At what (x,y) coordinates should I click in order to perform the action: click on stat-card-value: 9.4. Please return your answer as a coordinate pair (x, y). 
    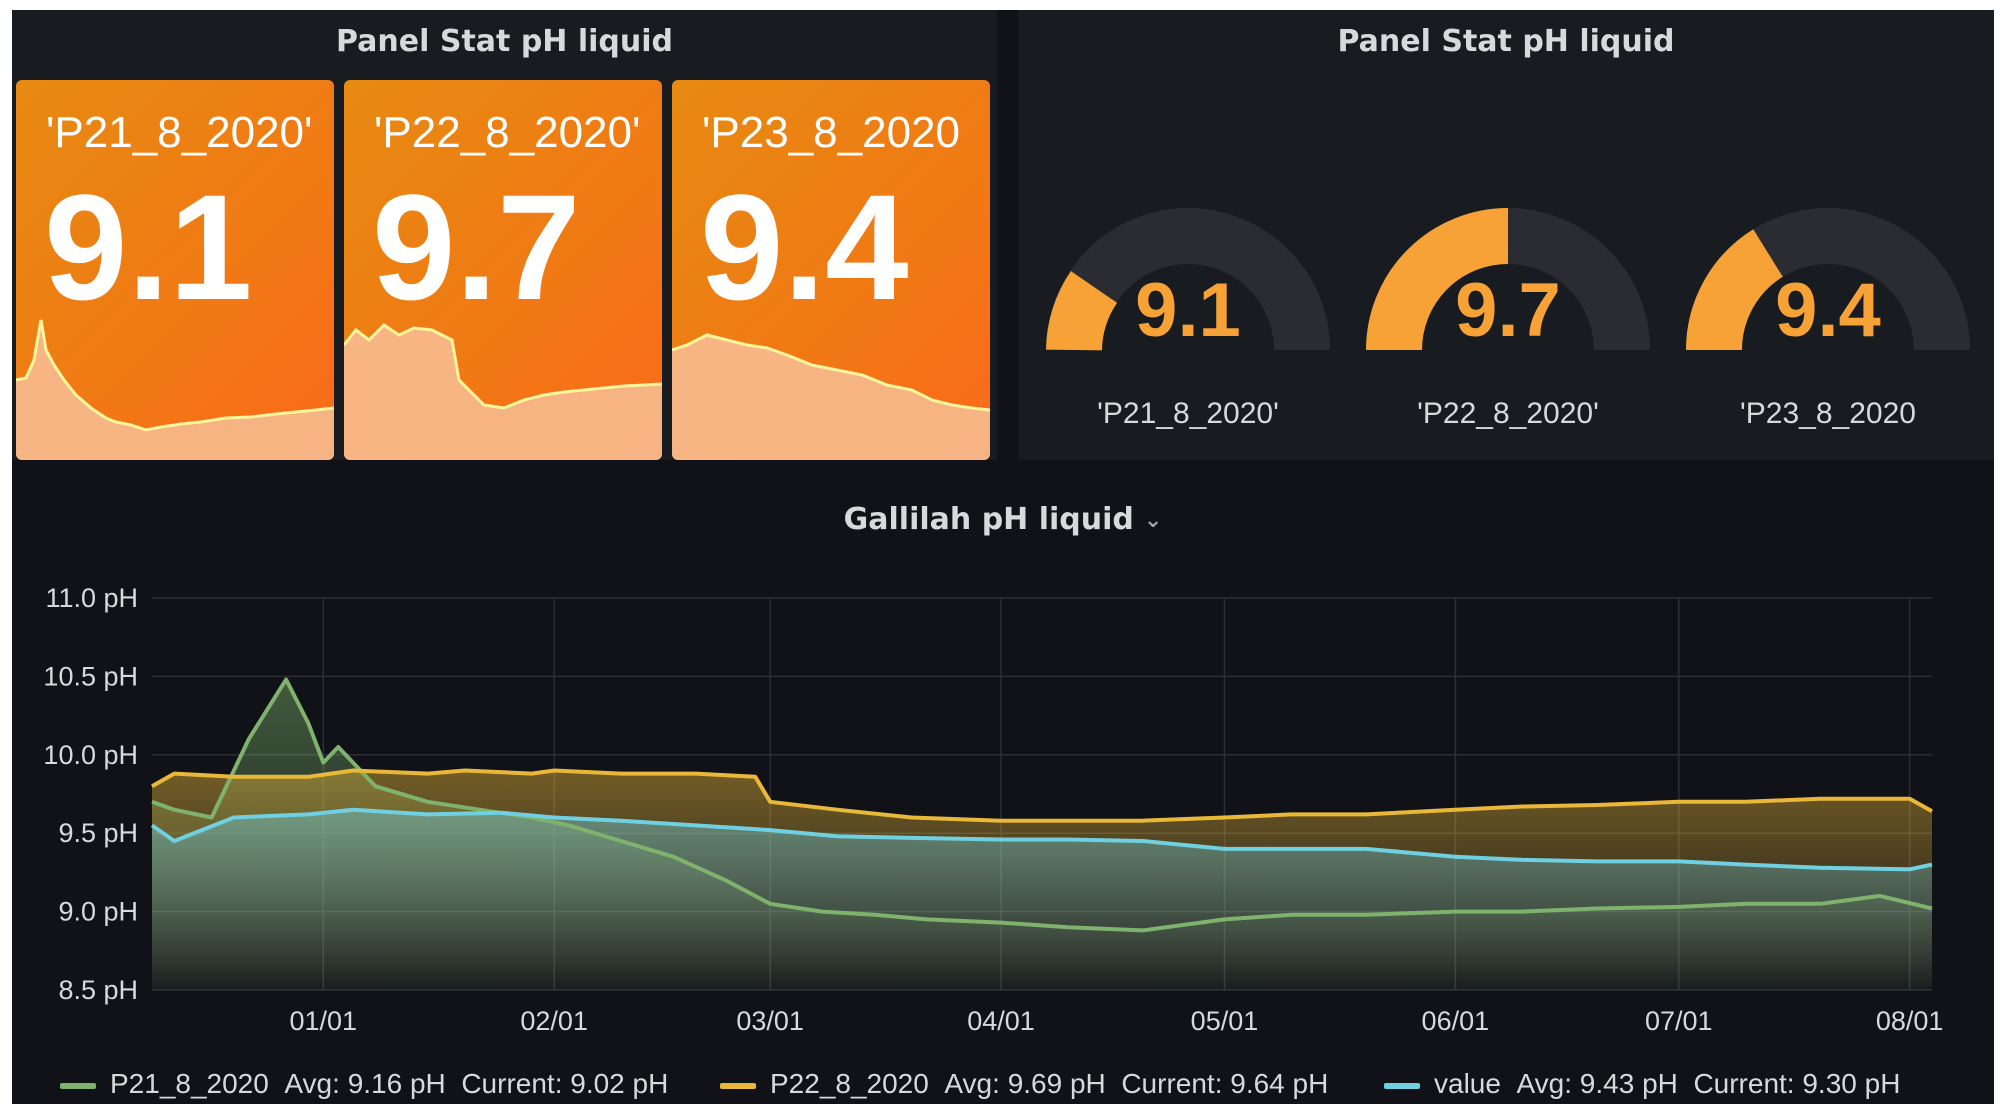
    Looking at the image, I should click on (804, 247).